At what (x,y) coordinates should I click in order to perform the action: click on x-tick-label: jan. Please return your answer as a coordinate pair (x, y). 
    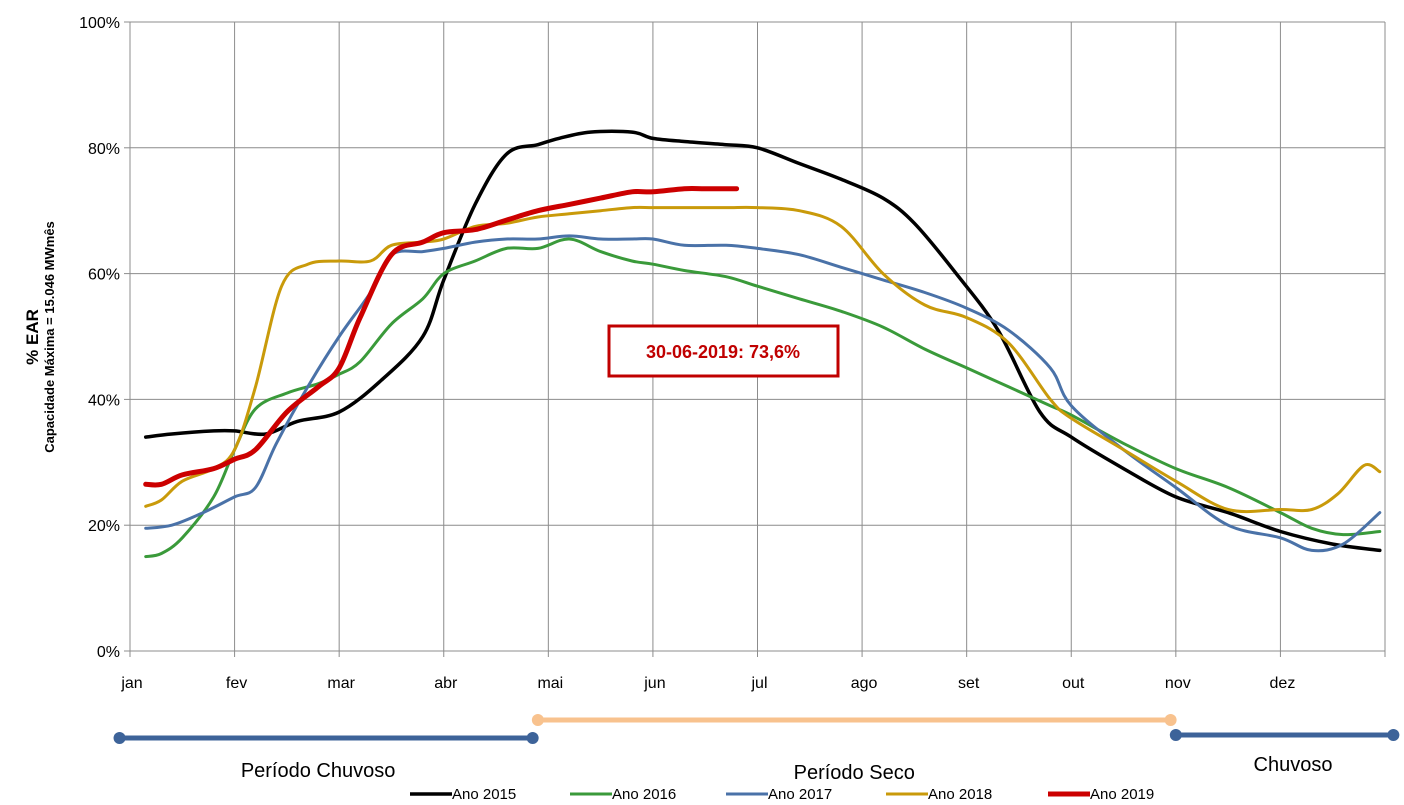
    Looking at the image, I should click on (131, 683).